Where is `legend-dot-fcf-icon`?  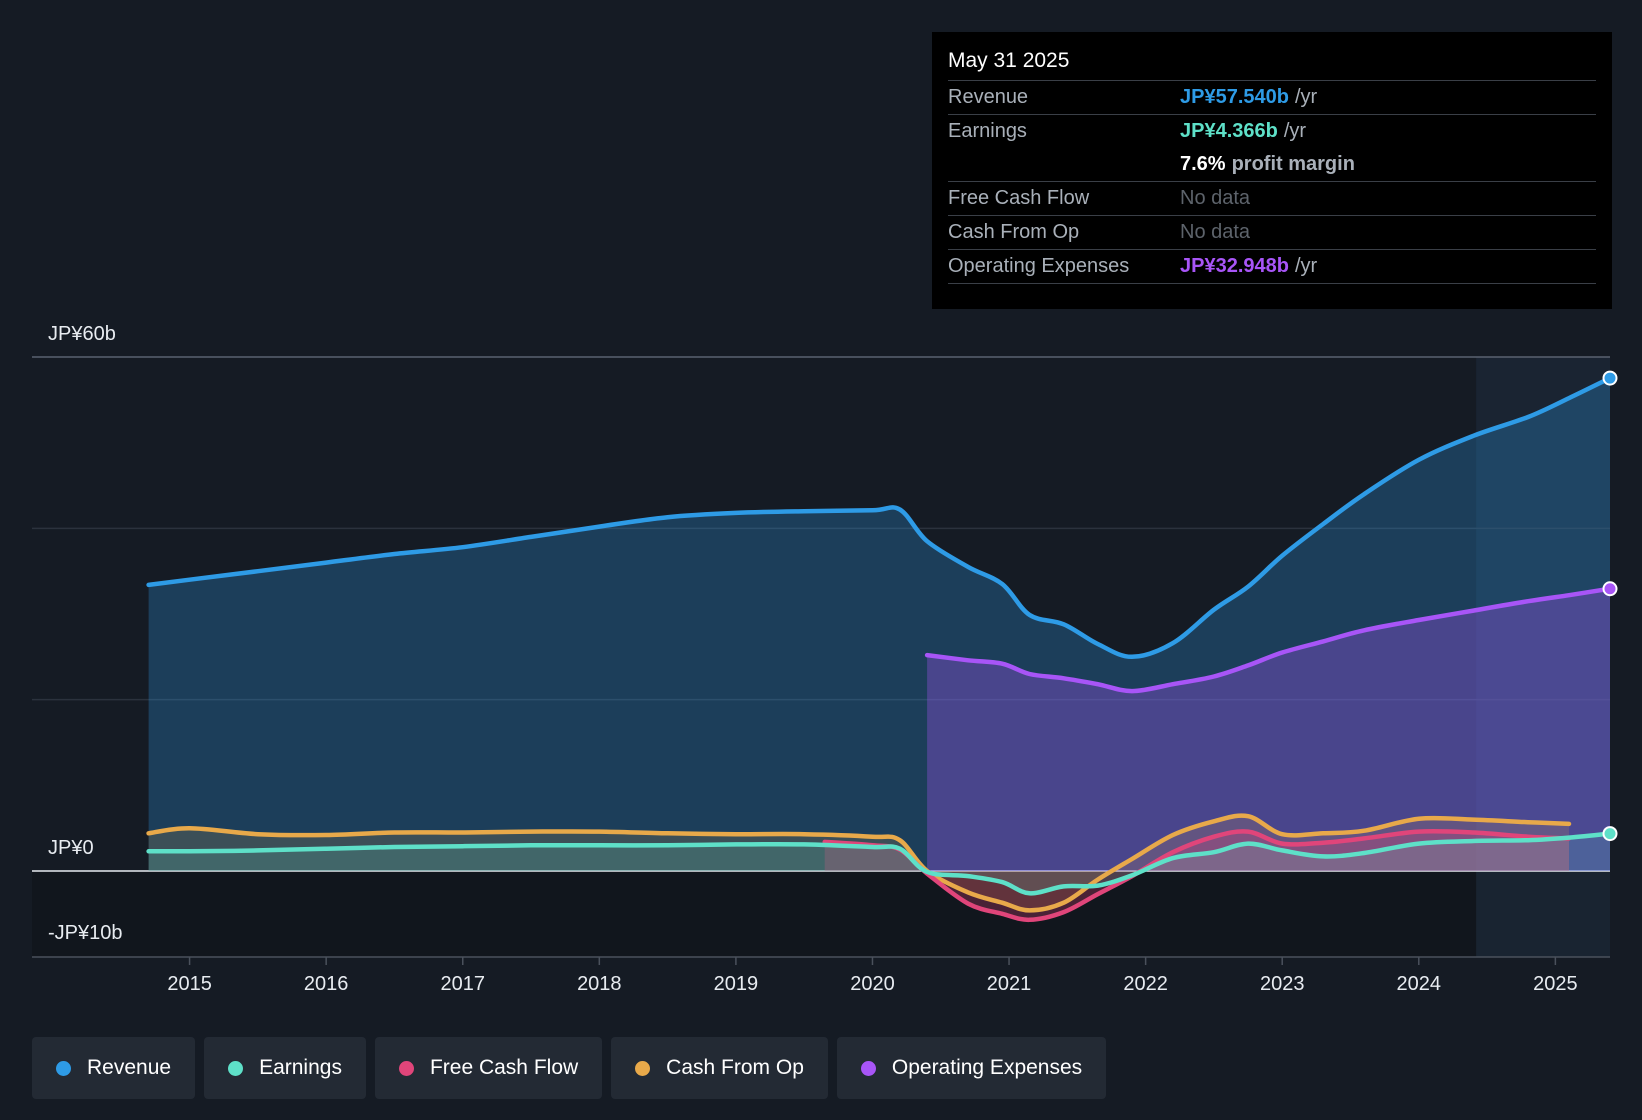 legend-dot-fcf-icon is located at coordinates (406, 1068).